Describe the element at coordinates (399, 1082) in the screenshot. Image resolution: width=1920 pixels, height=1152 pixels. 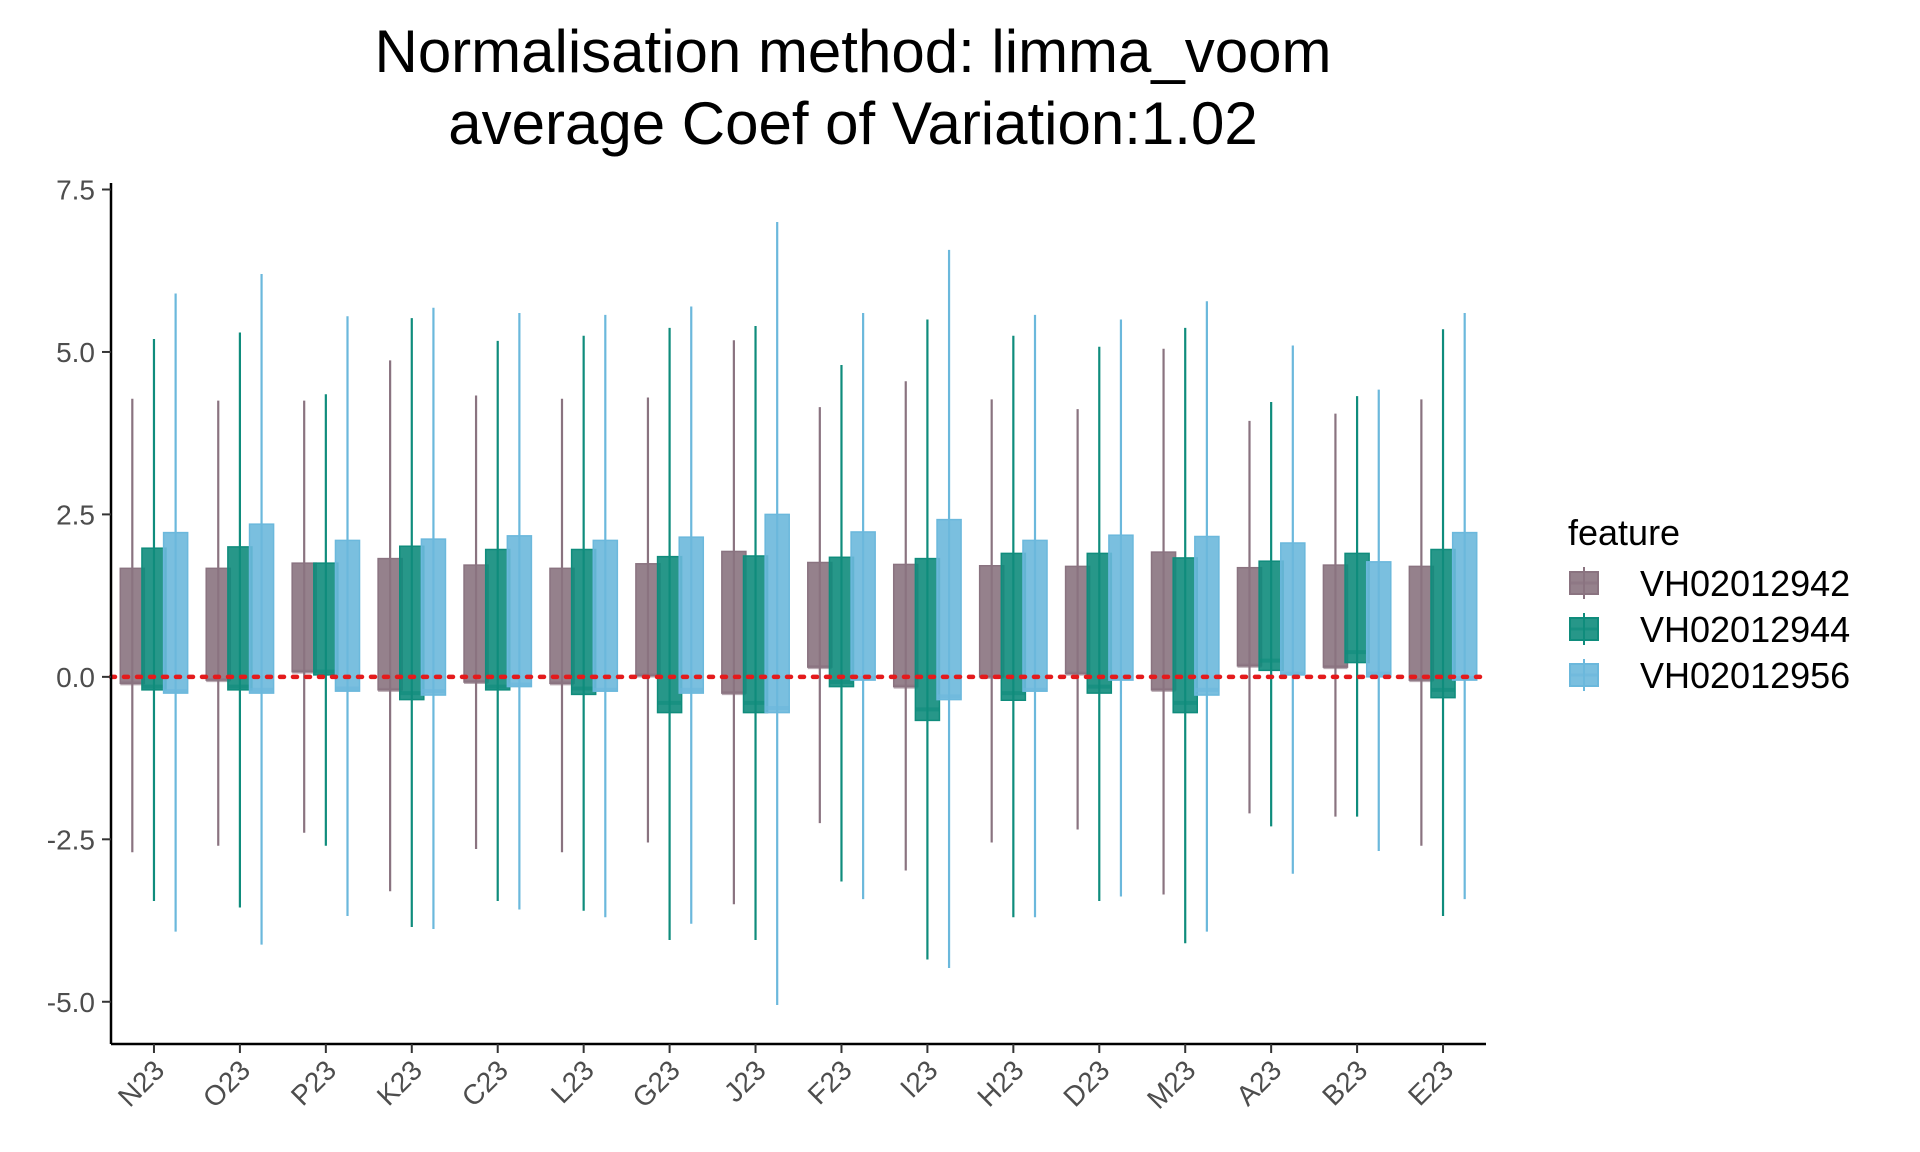
I see `x-tick-label: K23` at that location.